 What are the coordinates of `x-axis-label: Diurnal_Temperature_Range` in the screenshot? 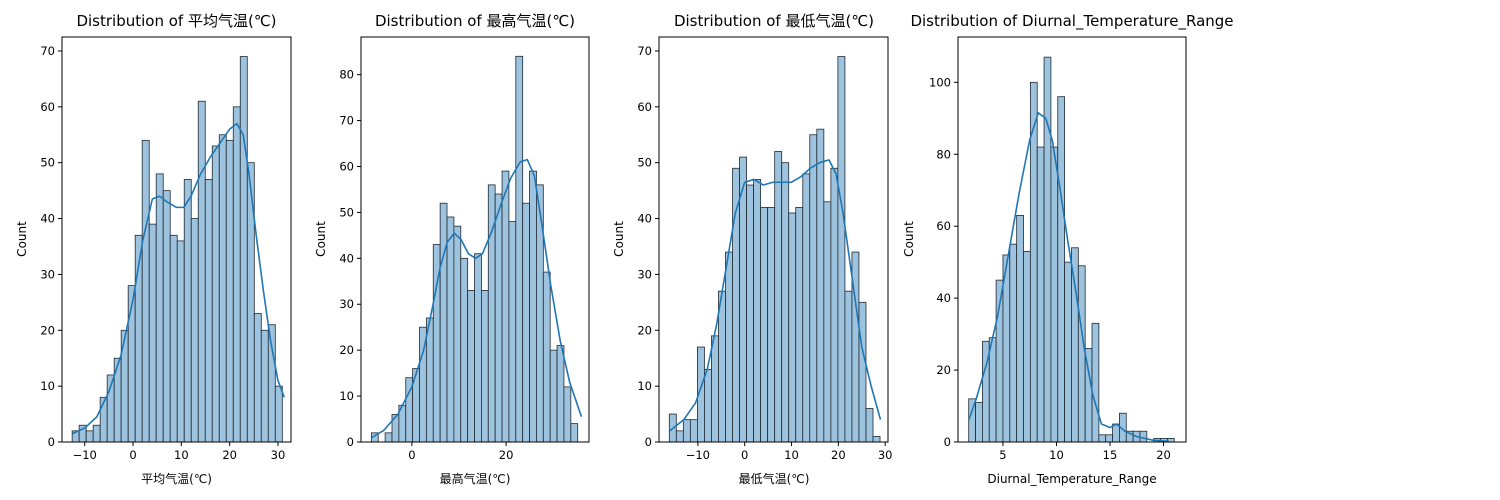 It's located at (1071, 479).